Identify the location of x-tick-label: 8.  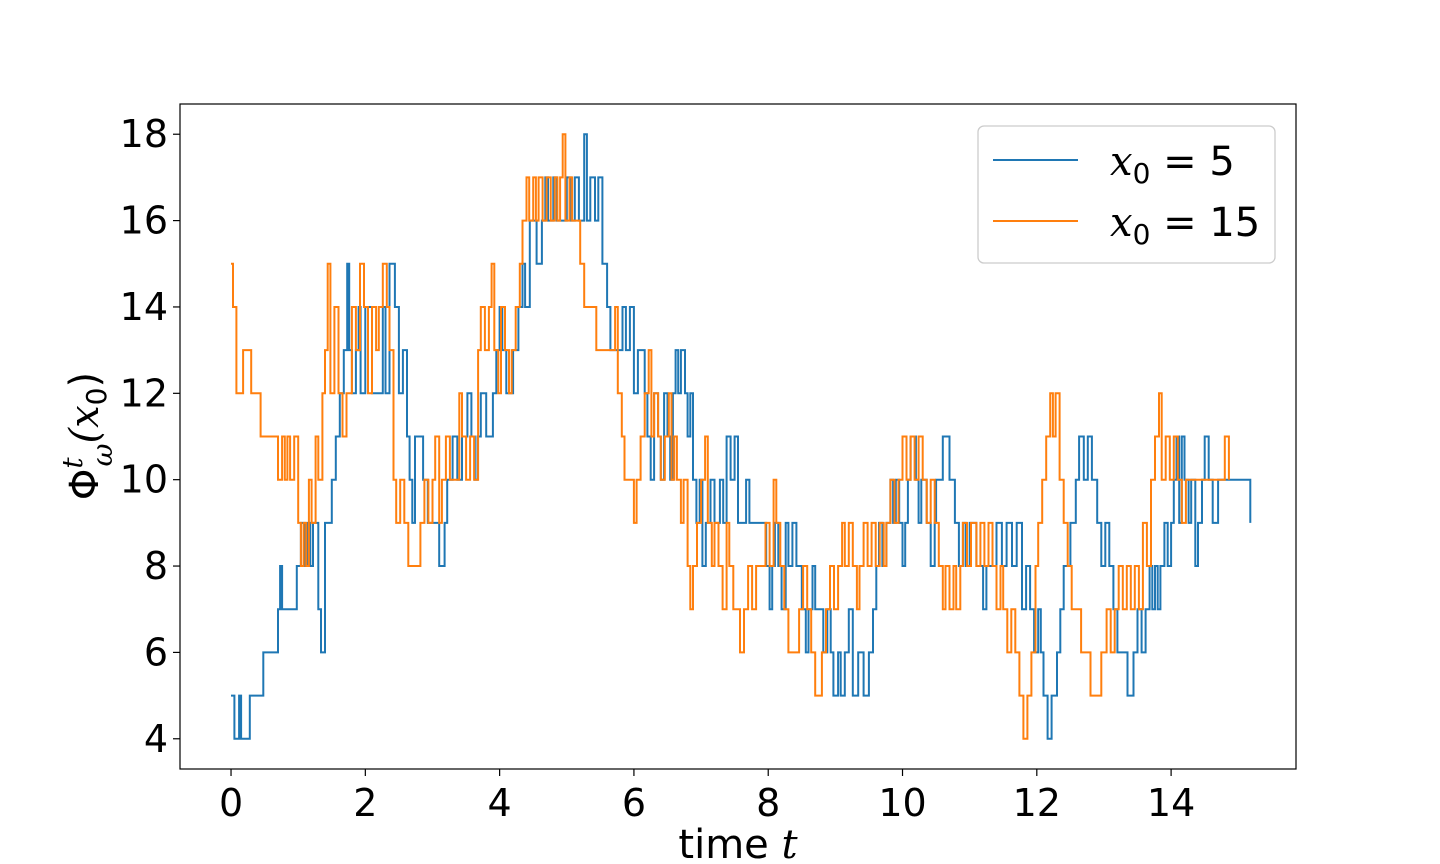
(768, 803).